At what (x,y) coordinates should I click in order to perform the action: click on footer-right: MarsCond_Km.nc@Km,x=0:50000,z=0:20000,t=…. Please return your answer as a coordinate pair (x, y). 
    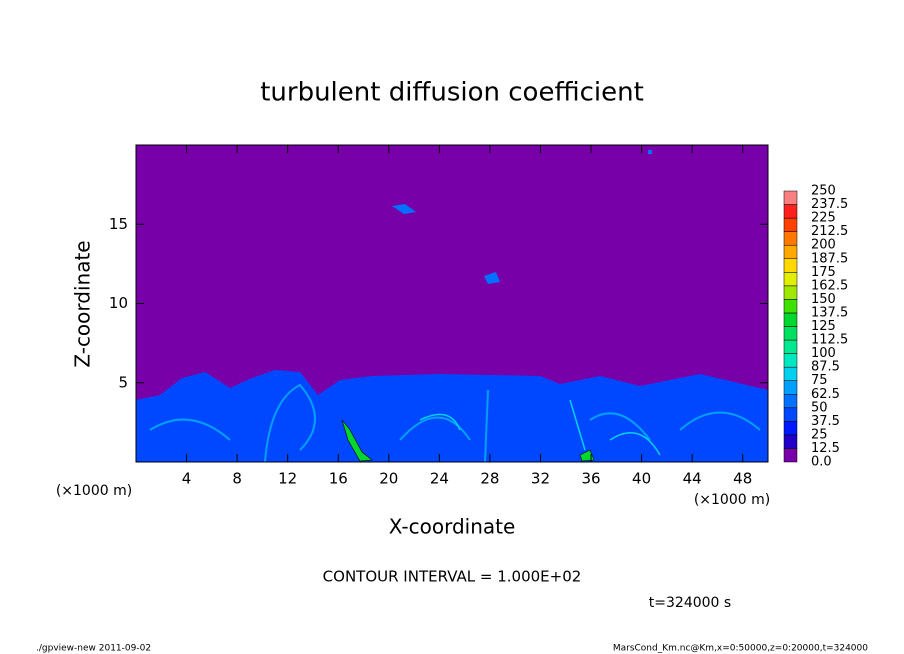
    Looking at the image, I should click on (740, 649).